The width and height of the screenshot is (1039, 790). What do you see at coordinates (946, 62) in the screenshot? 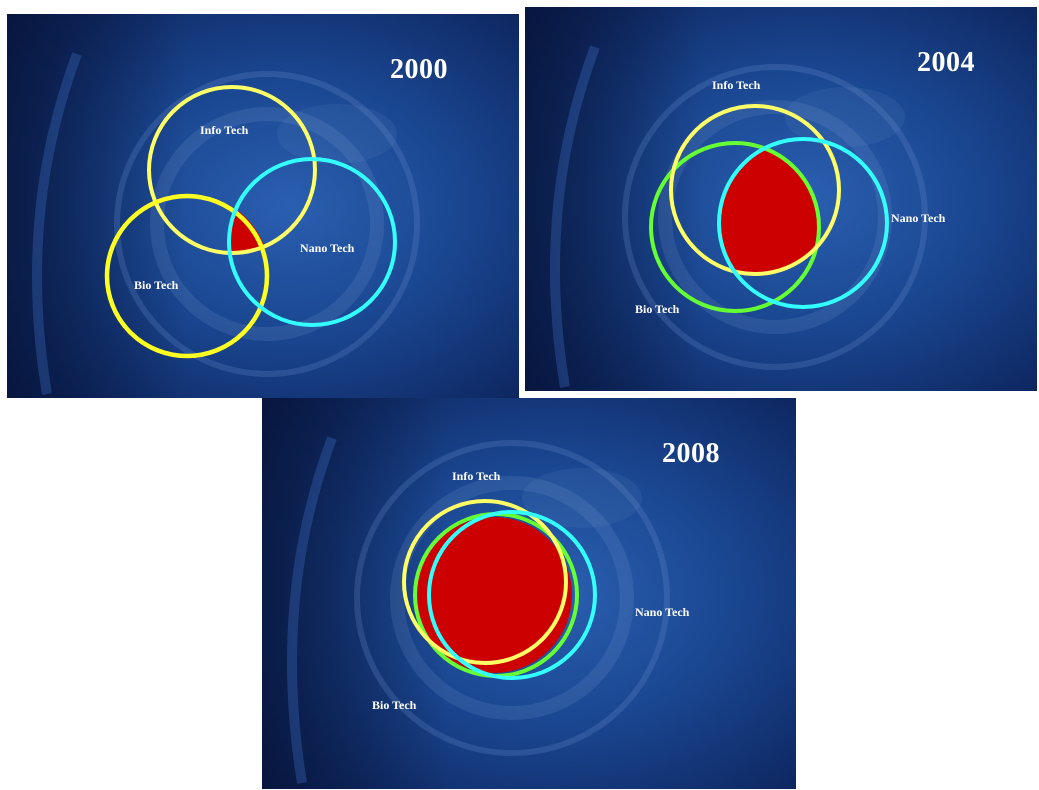
I see `year-label: 2004` at bounding box center [946, 62].